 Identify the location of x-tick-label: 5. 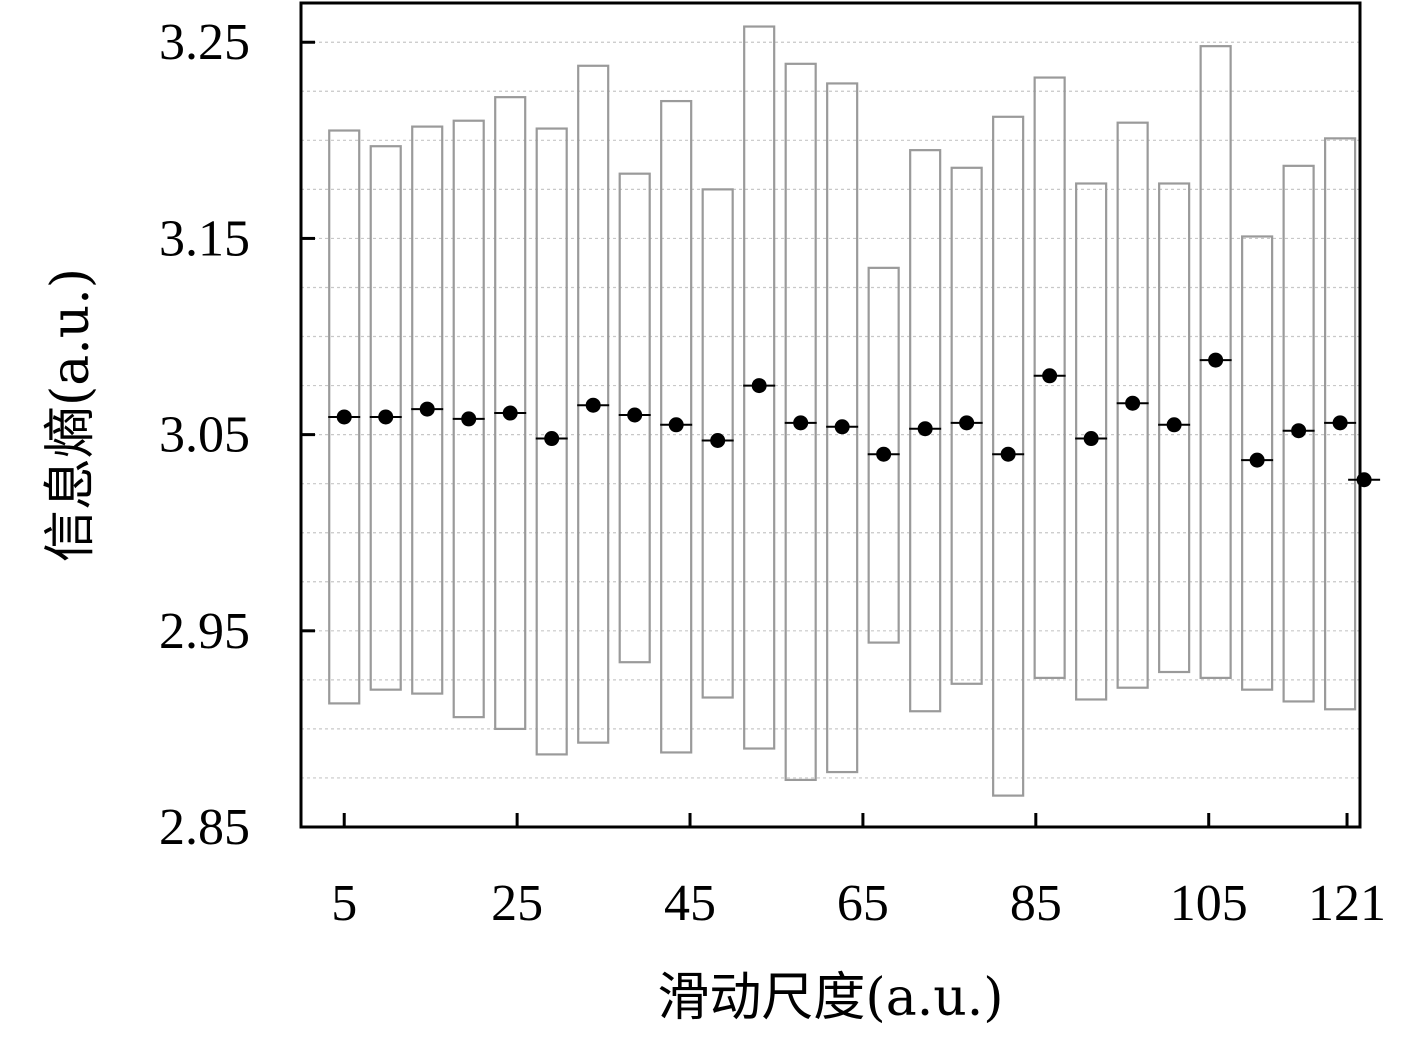
(344, 903).